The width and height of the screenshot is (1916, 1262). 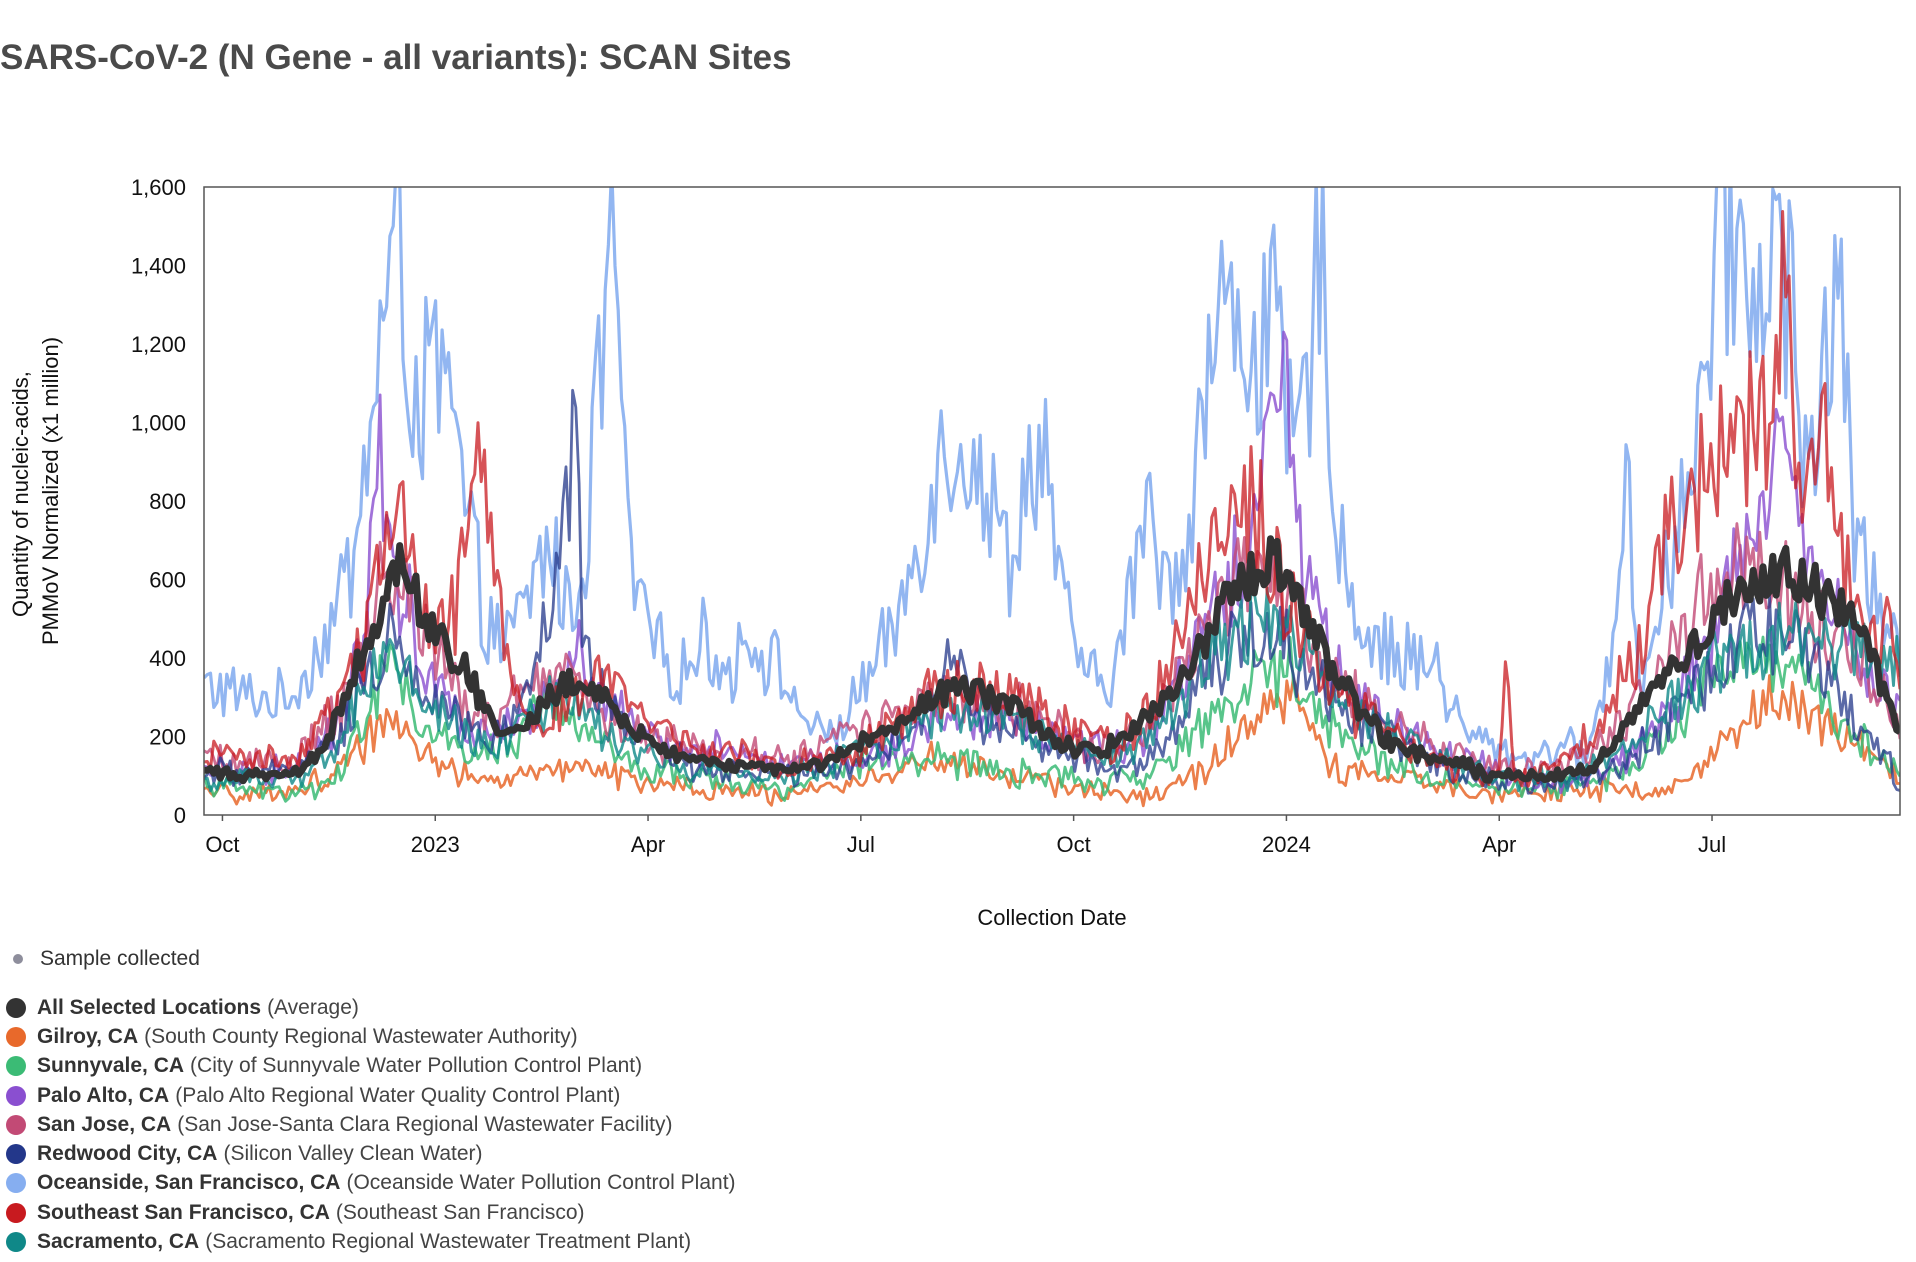 I want to click on legend-item-description: (Southeast San Francisco), so click(x=460, y=1212).